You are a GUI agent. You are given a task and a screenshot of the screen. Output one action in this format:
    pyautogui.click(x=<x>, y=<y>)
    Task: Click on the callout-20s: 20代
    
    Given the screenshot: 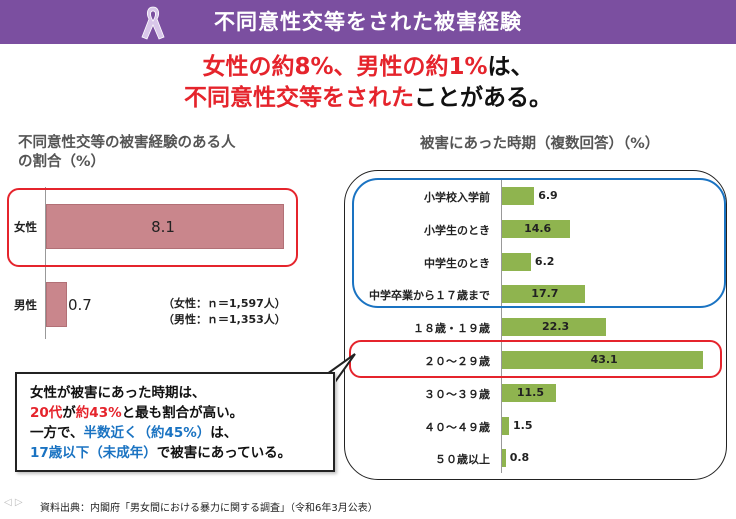 What is the action you would take?
    pyautogui.click(x=46, y=413)
    